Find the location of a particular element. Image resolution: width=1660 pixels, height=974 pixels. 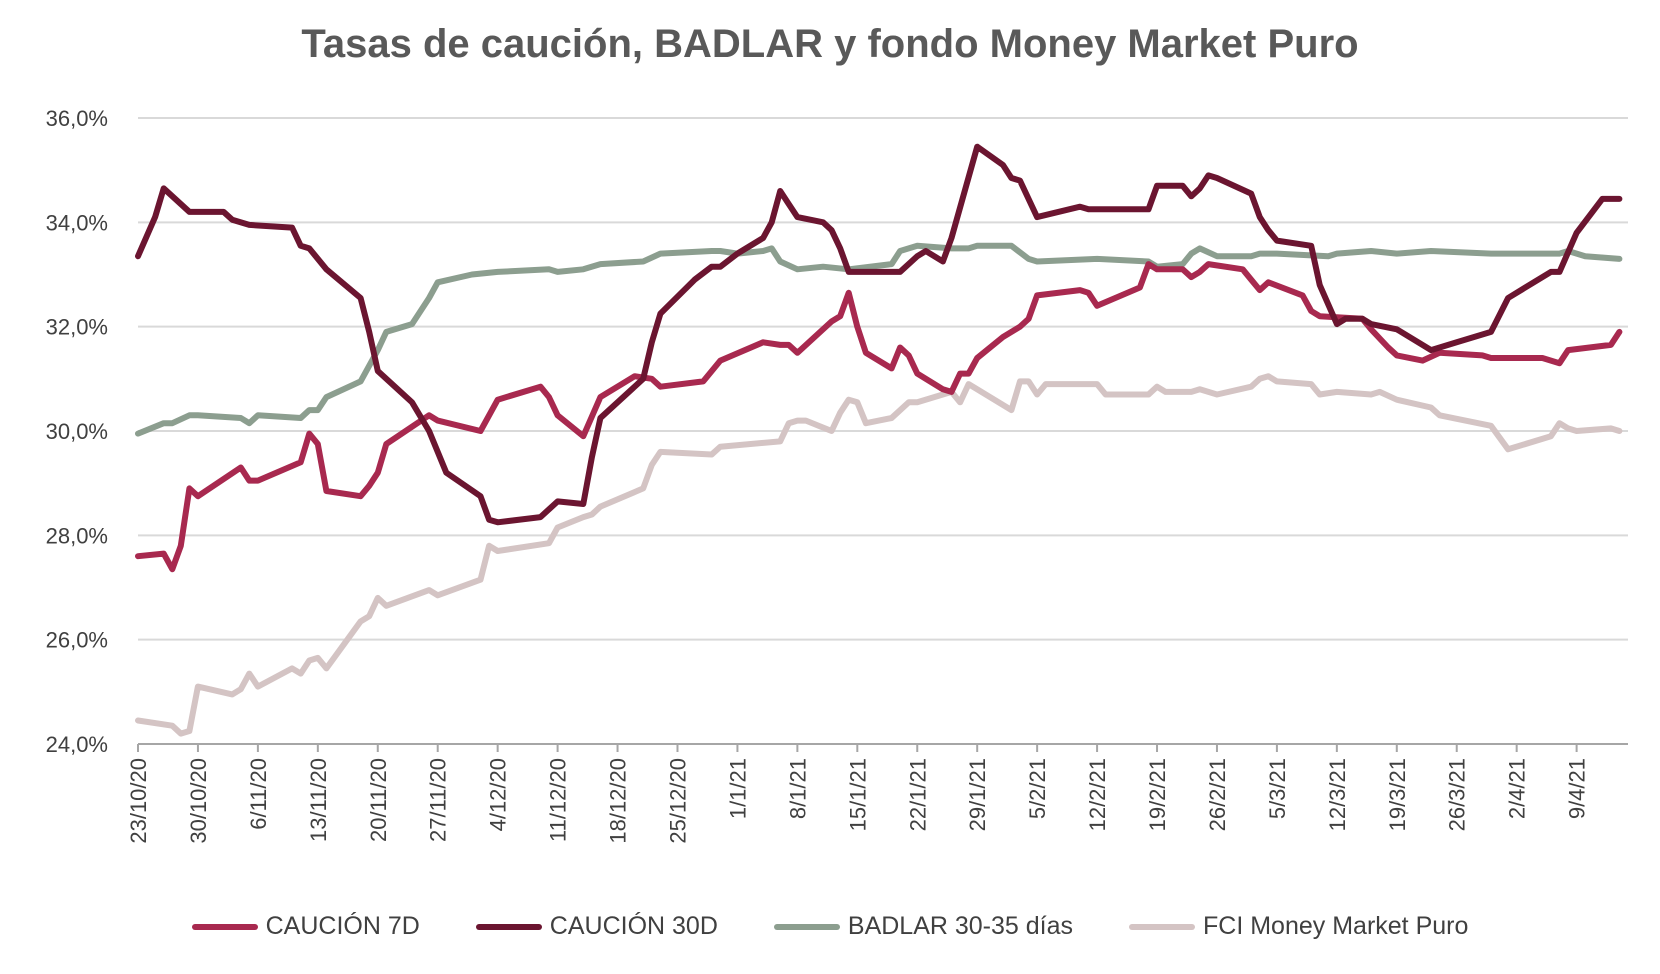

x-tick-label: 22/1/21 is located at coordinates (917, 794).